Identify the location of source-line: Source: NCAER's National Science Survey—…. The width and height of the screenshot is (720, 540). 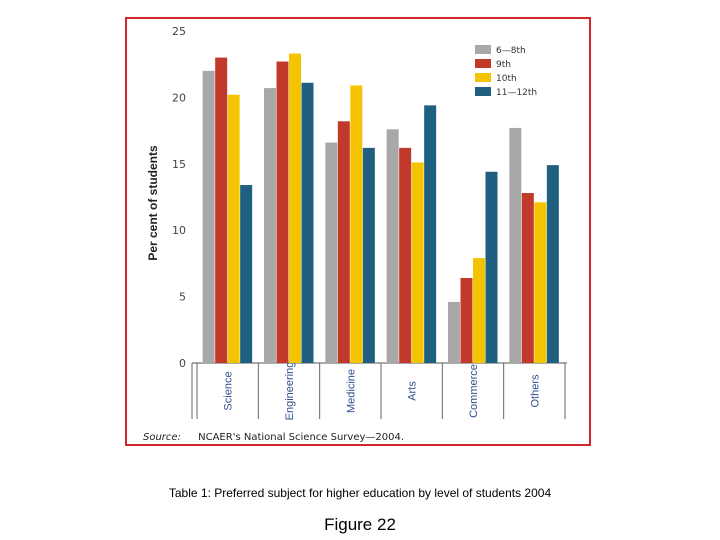
(273, 437).